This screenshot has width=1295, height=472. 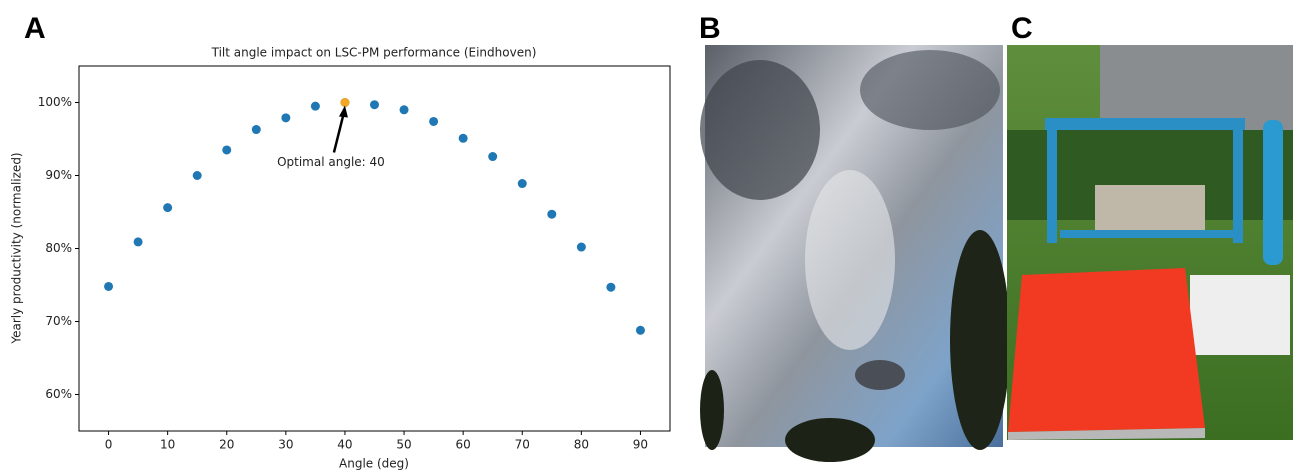 I want to click on panel-label: A, so click(x=35, y=28).